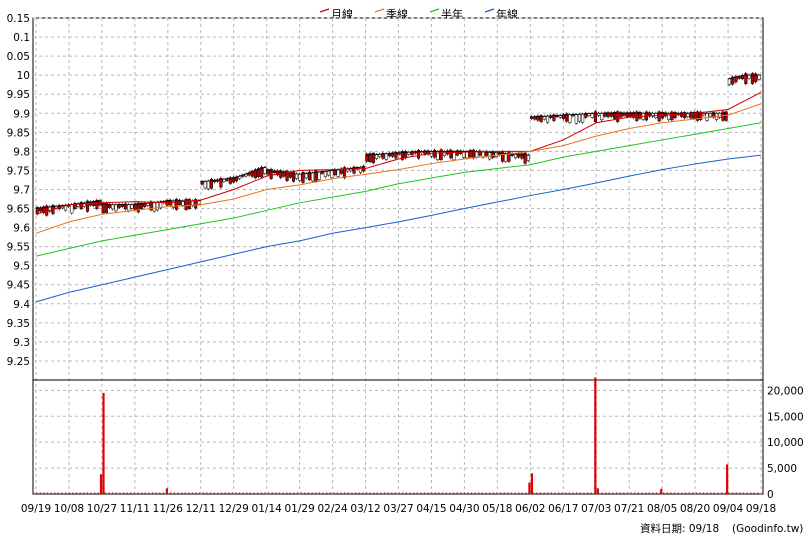 This screenshot has width=808, height=544. I want to click on price-tick-label: 0.15, so click(18, 19).